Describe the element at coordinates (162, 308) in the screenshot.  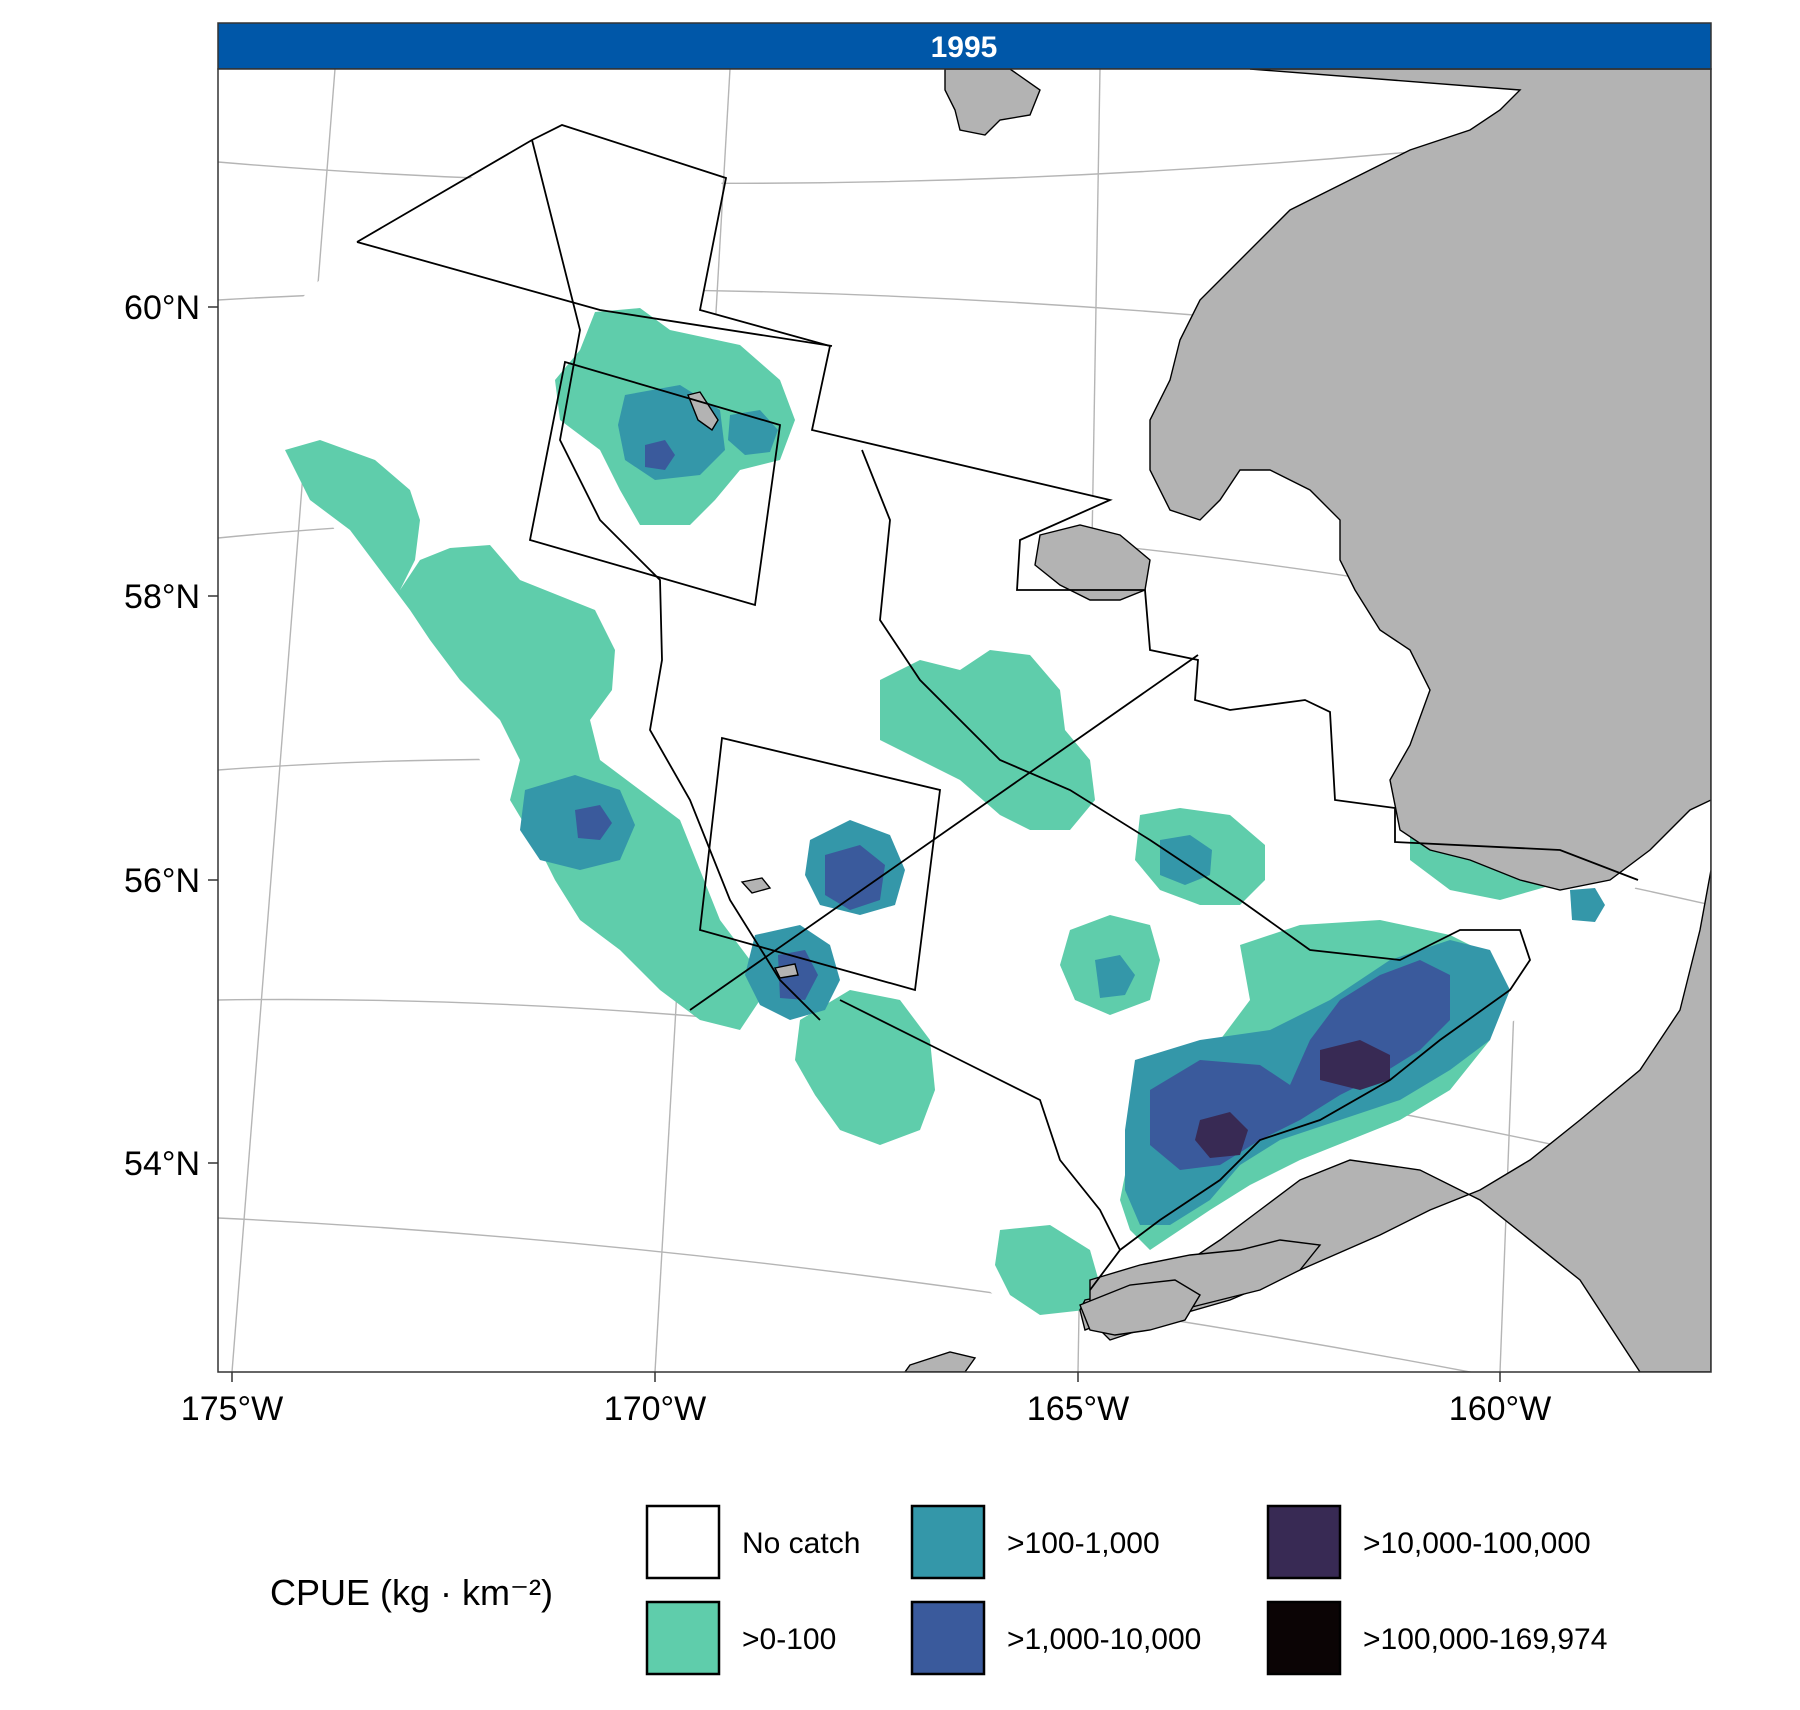
I see `y-tick-label: 60°N` at that location.